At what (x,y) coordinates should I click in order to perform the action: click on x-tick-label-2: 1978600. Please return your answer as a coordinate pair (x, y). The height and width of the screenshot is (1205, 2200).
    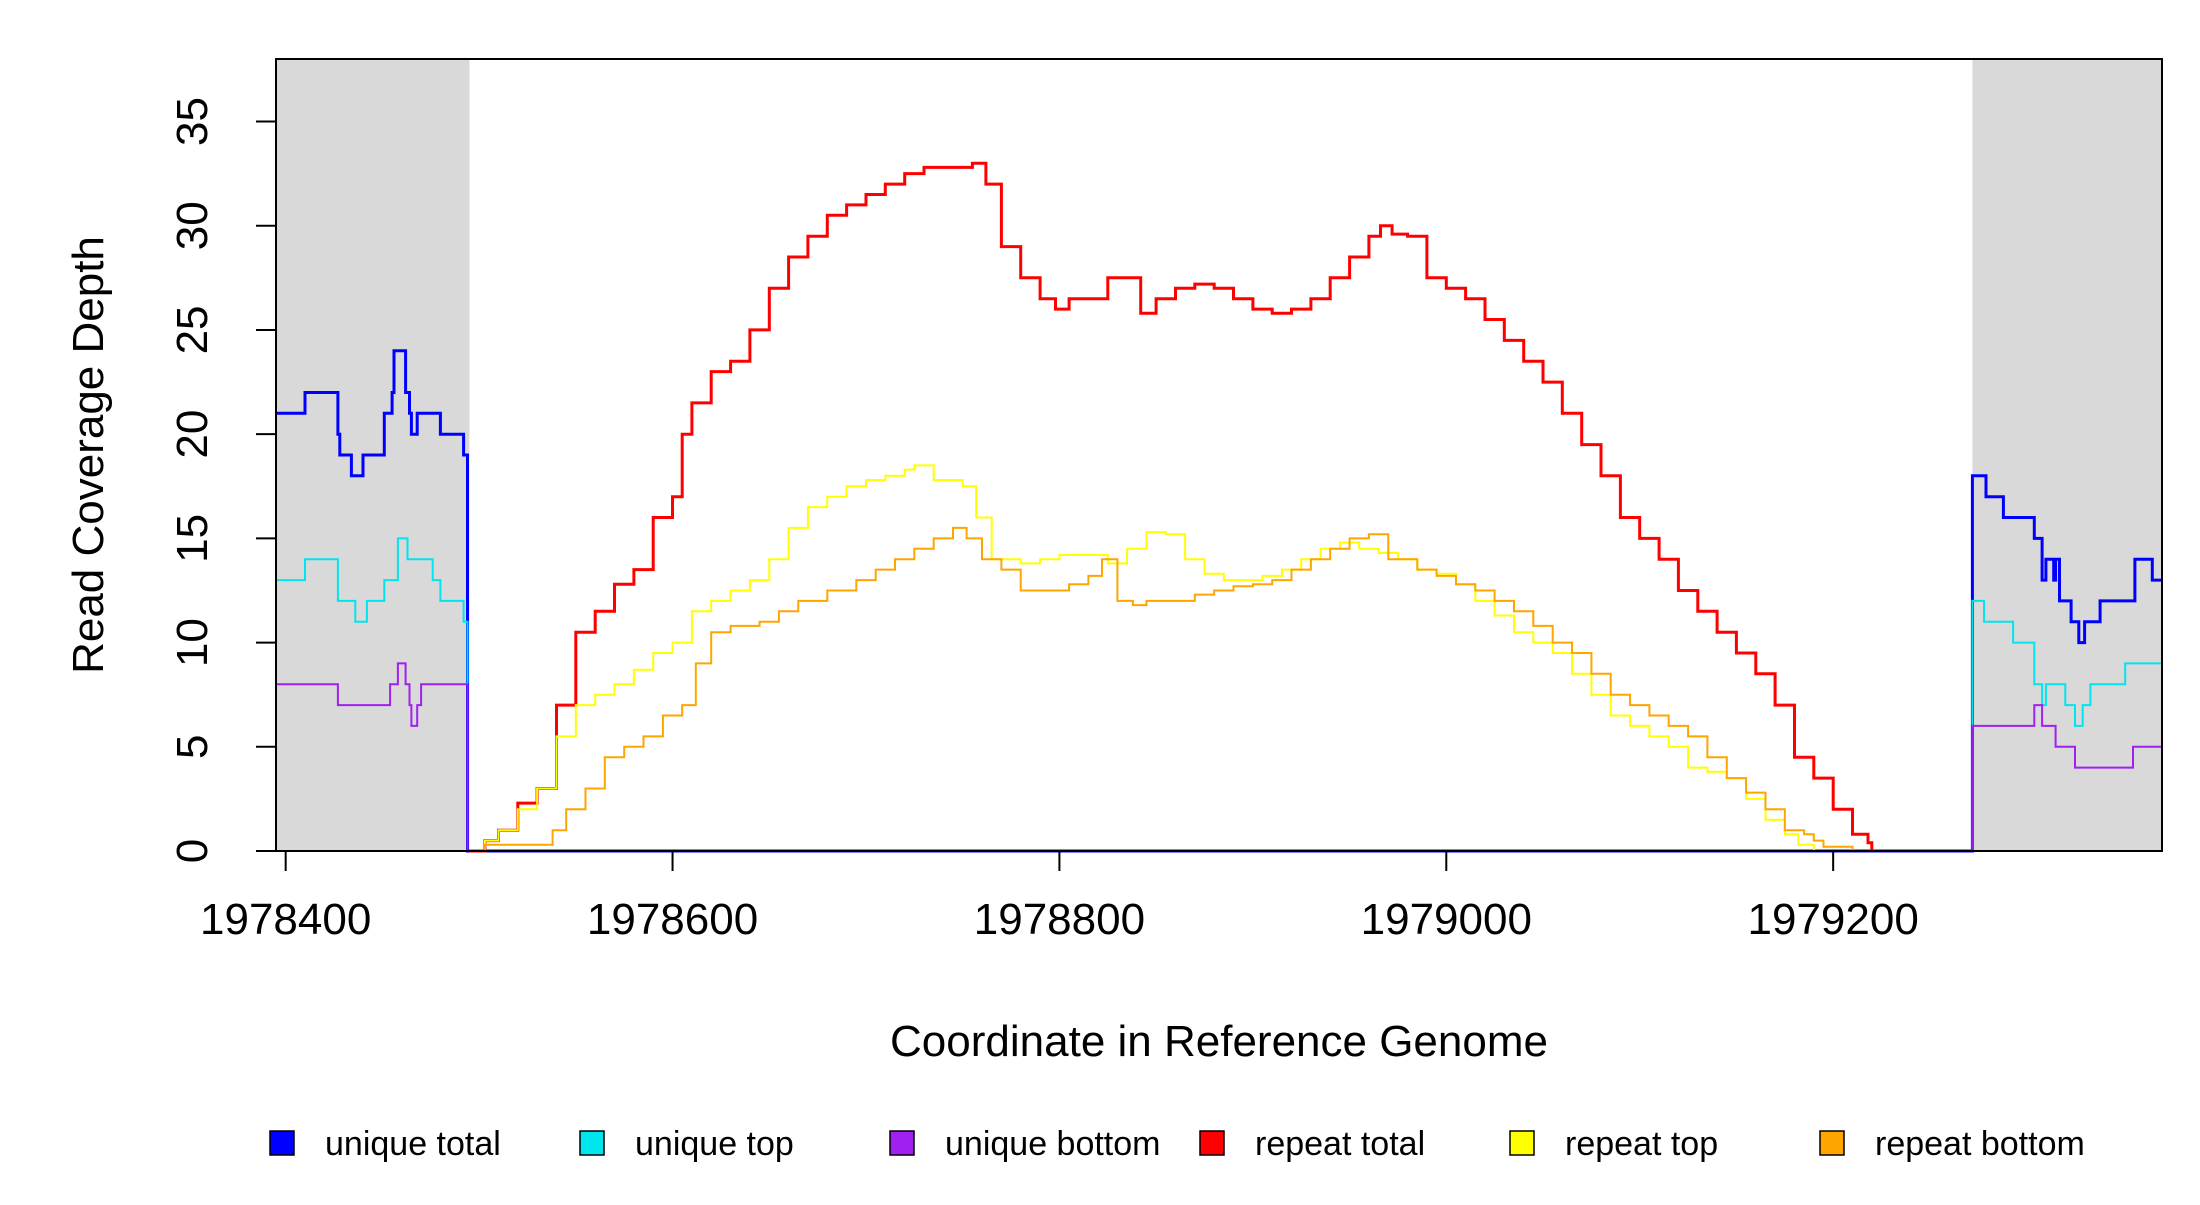
    Looking at the image, I should click on (672, 919).